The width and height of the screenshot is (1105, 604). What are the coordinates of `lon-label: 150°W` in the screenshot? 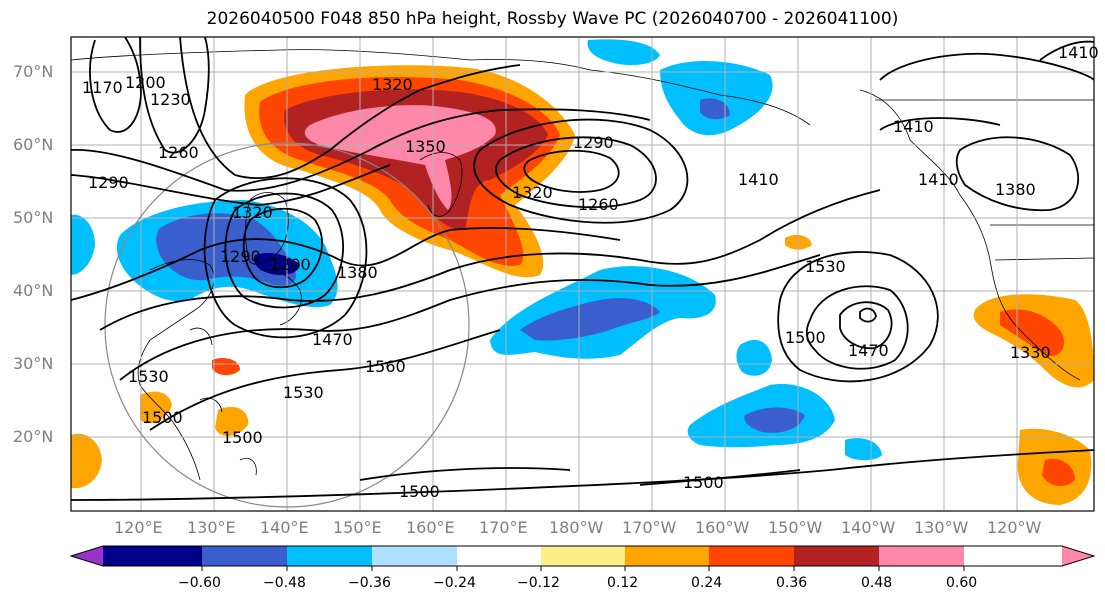 It's located at (795, 527).